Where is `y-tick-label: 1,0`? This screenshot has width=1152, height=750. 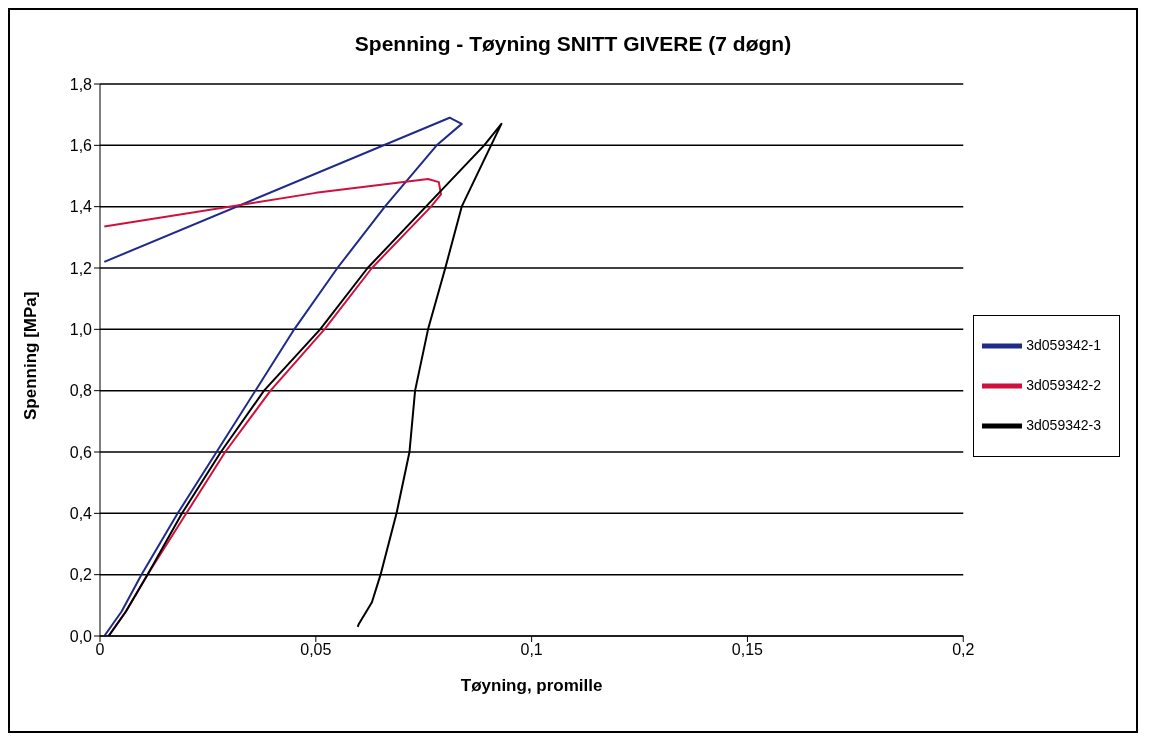
y-tick-label: 1,0 is located at coordinates (81, 330).